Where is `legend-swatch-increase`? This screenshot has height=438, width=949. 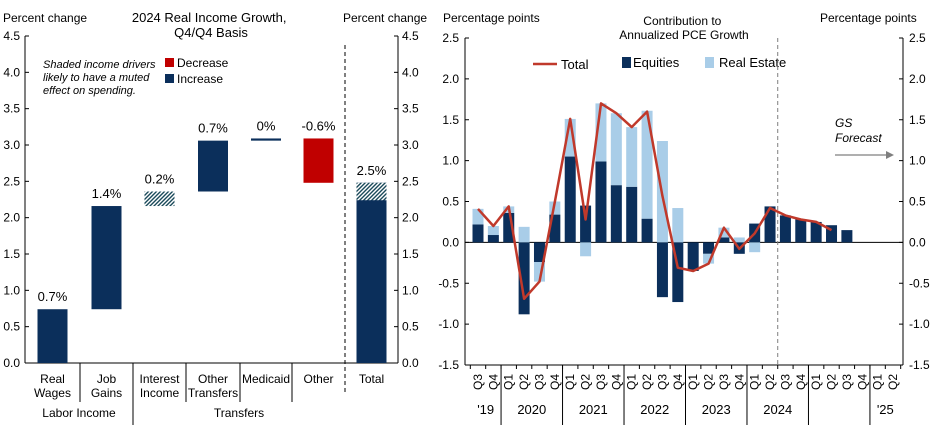
legend-swatch-increase is located at coordinates (169, 78).